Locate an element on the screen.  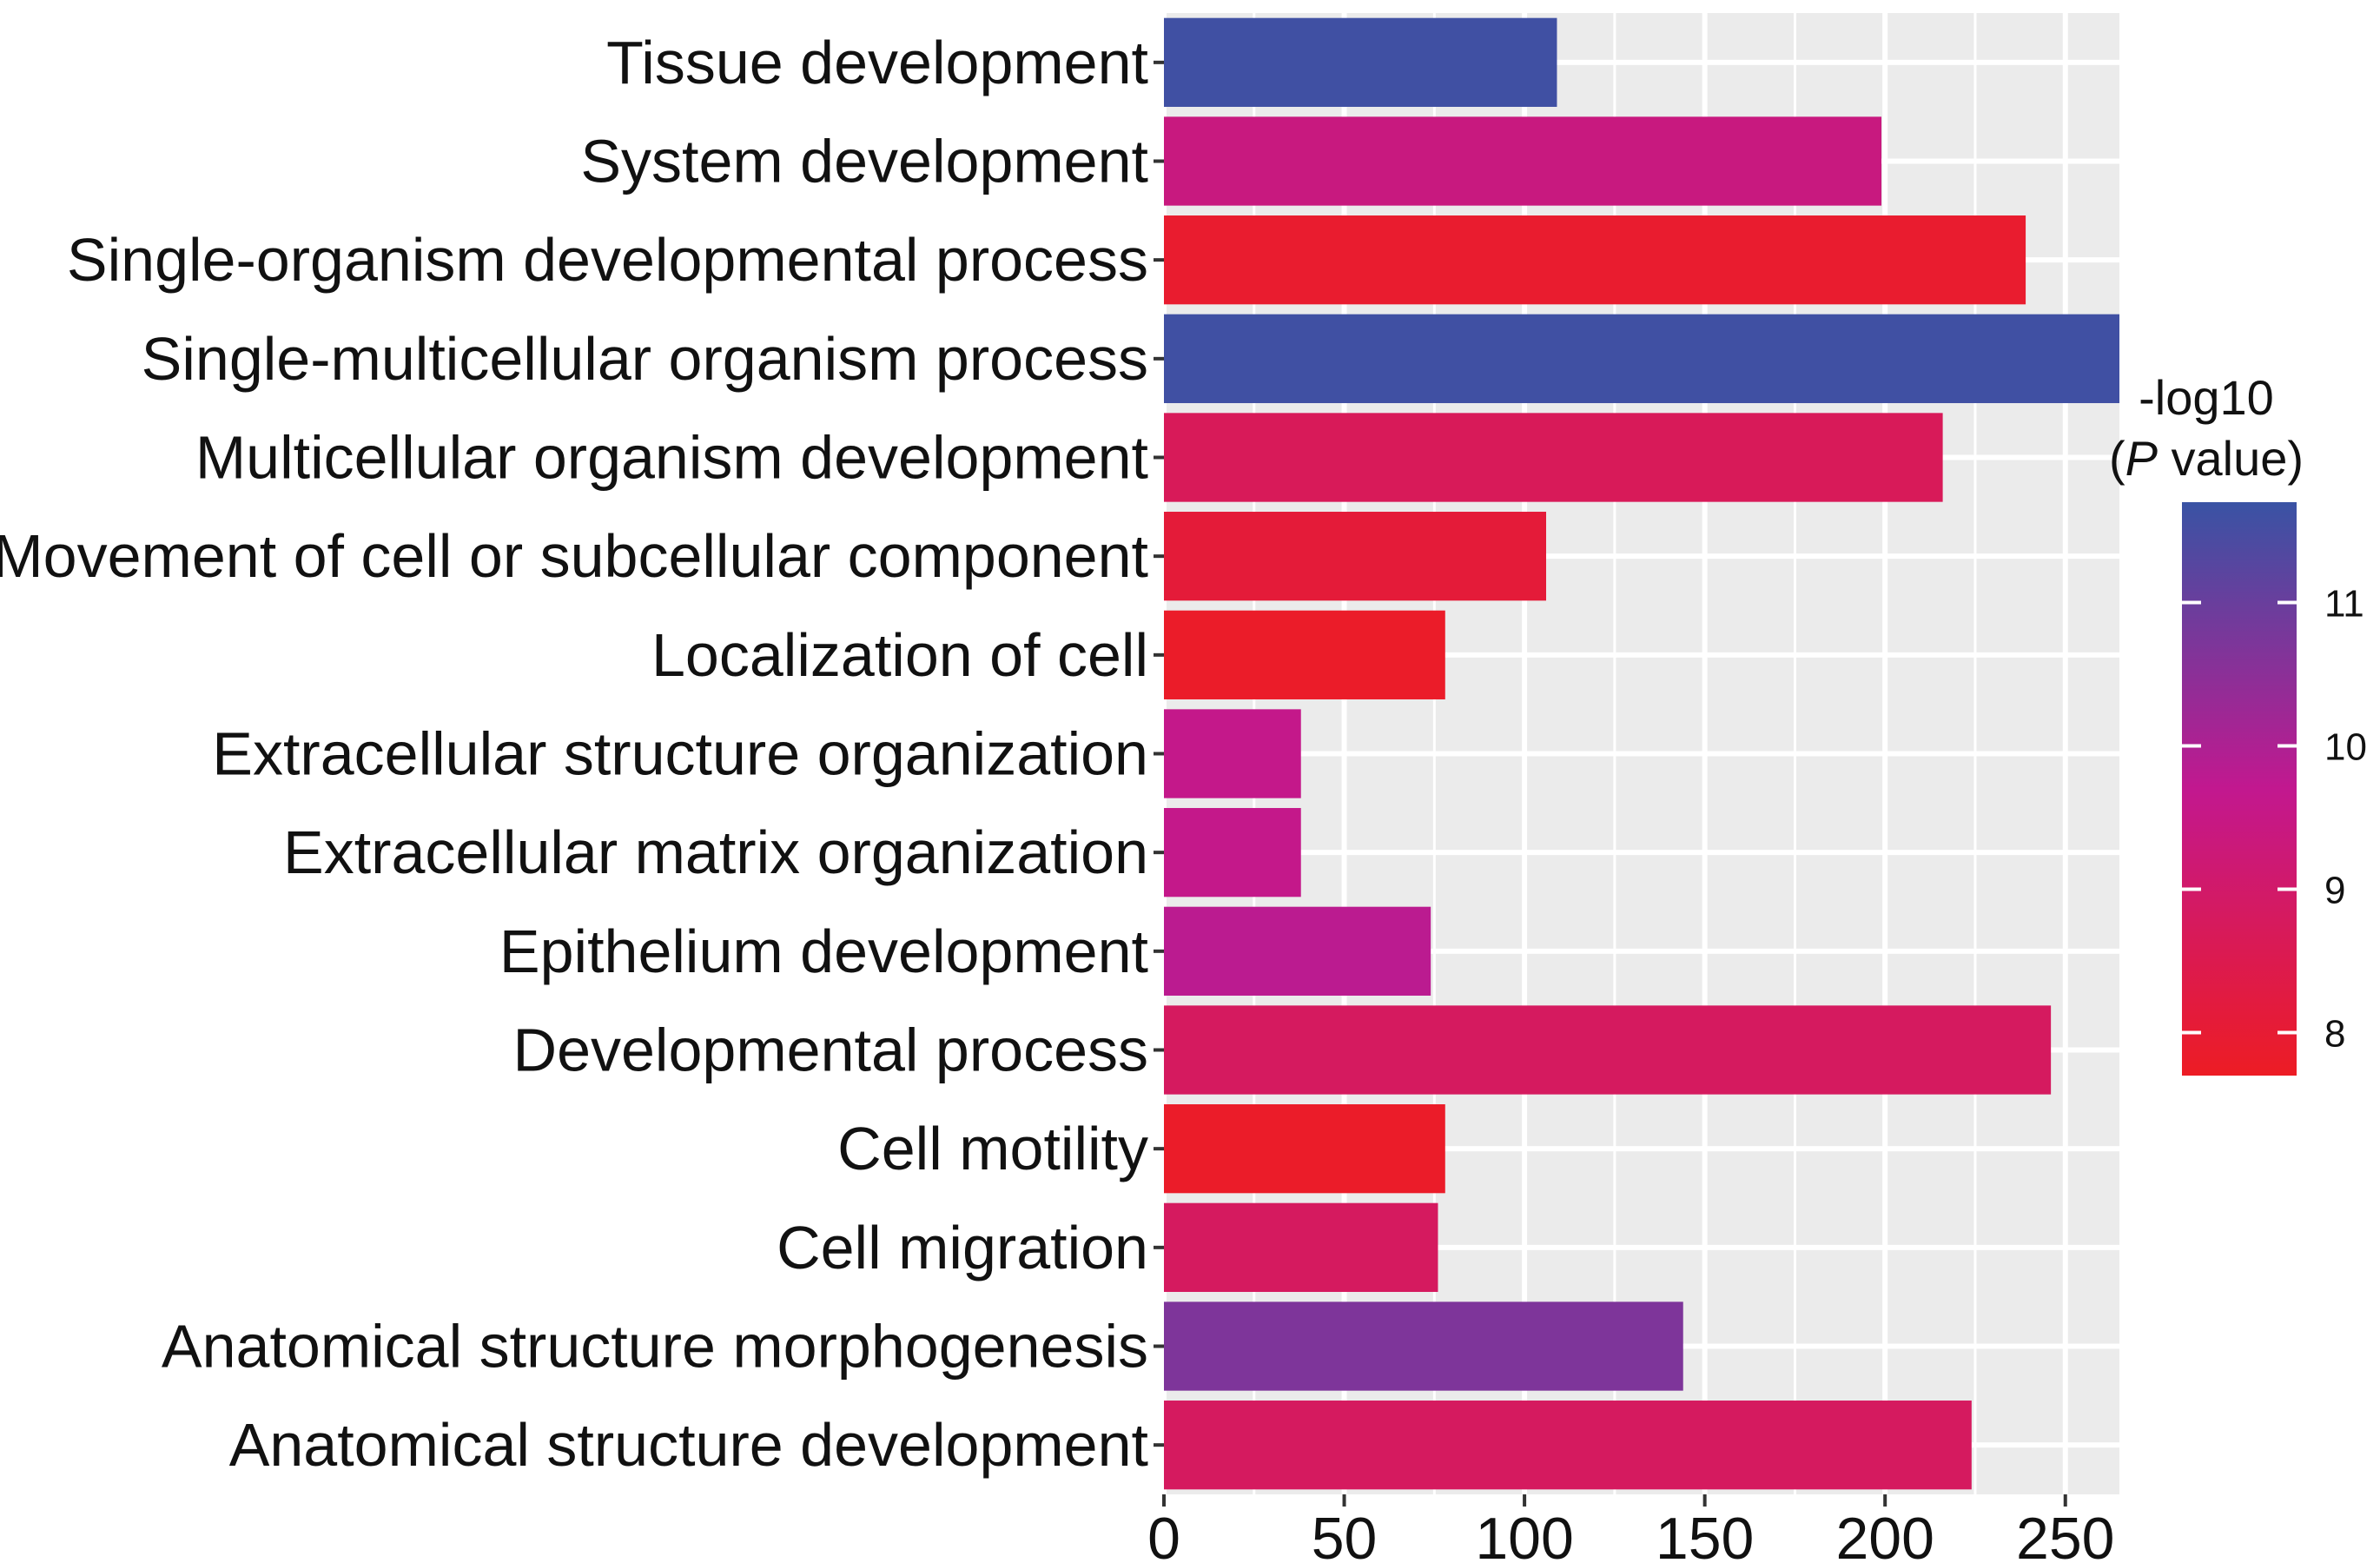
legend-tick-label: 8 is located at coordinates (2334, 1034).